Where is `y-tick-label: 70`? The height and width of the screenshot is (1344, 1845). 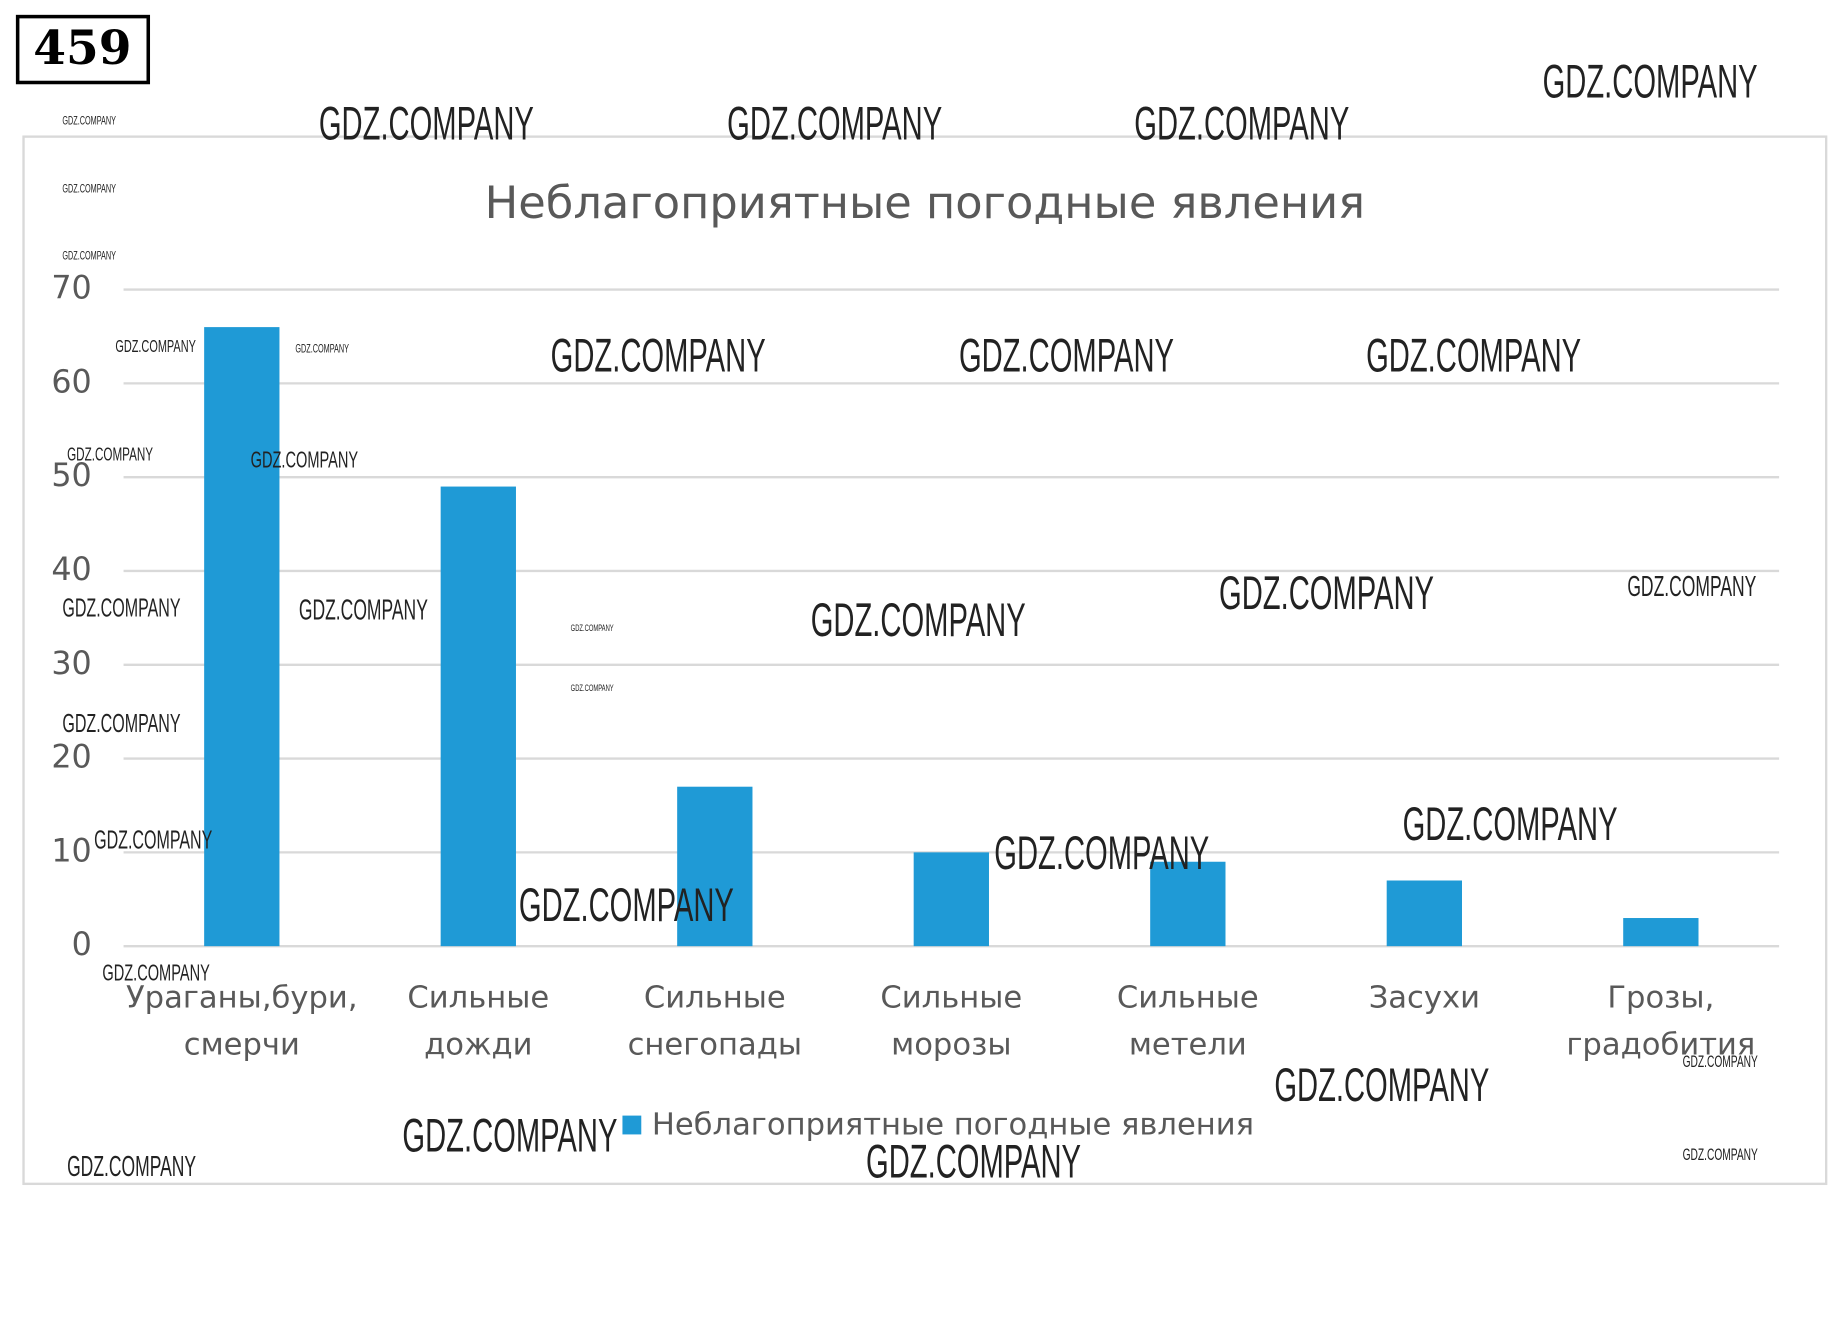
y-tick-label: 70 is located at coordinates (71, 289).